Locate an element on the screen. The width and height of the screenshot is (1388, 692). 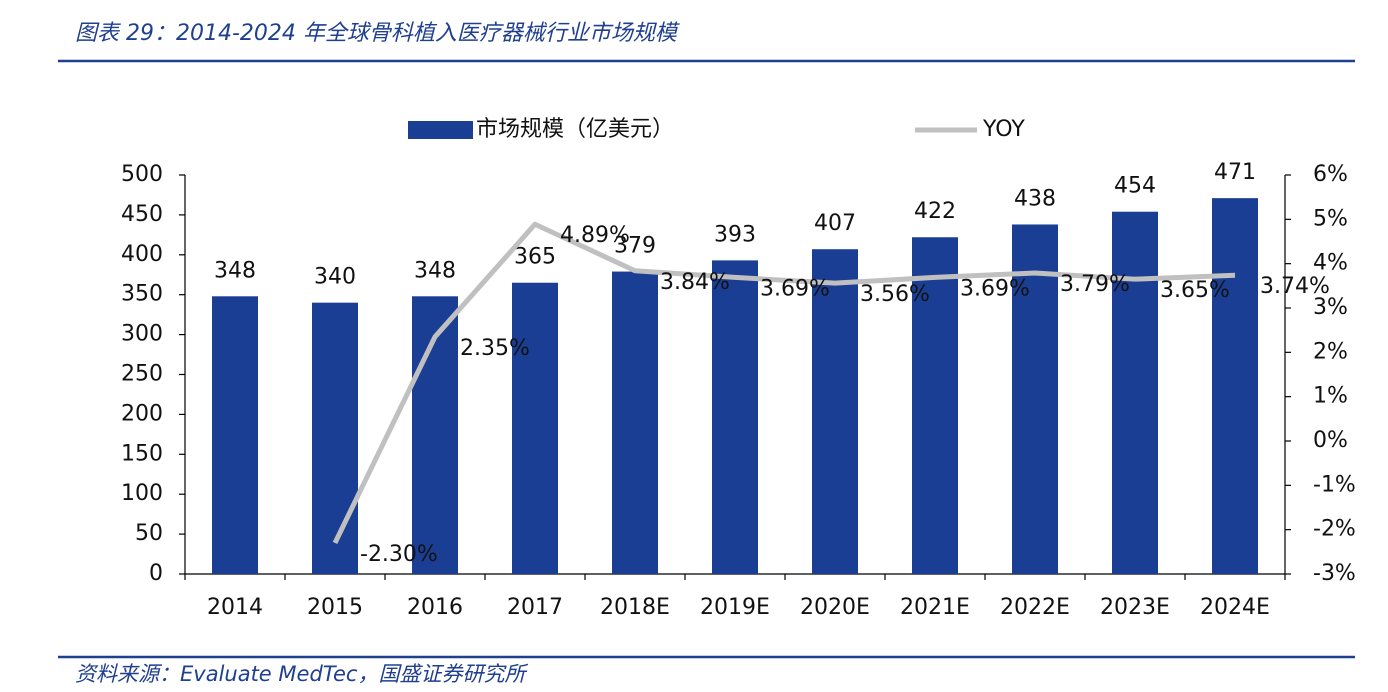
y2-tick-label: 3% is located at coordinates (1330, 307).